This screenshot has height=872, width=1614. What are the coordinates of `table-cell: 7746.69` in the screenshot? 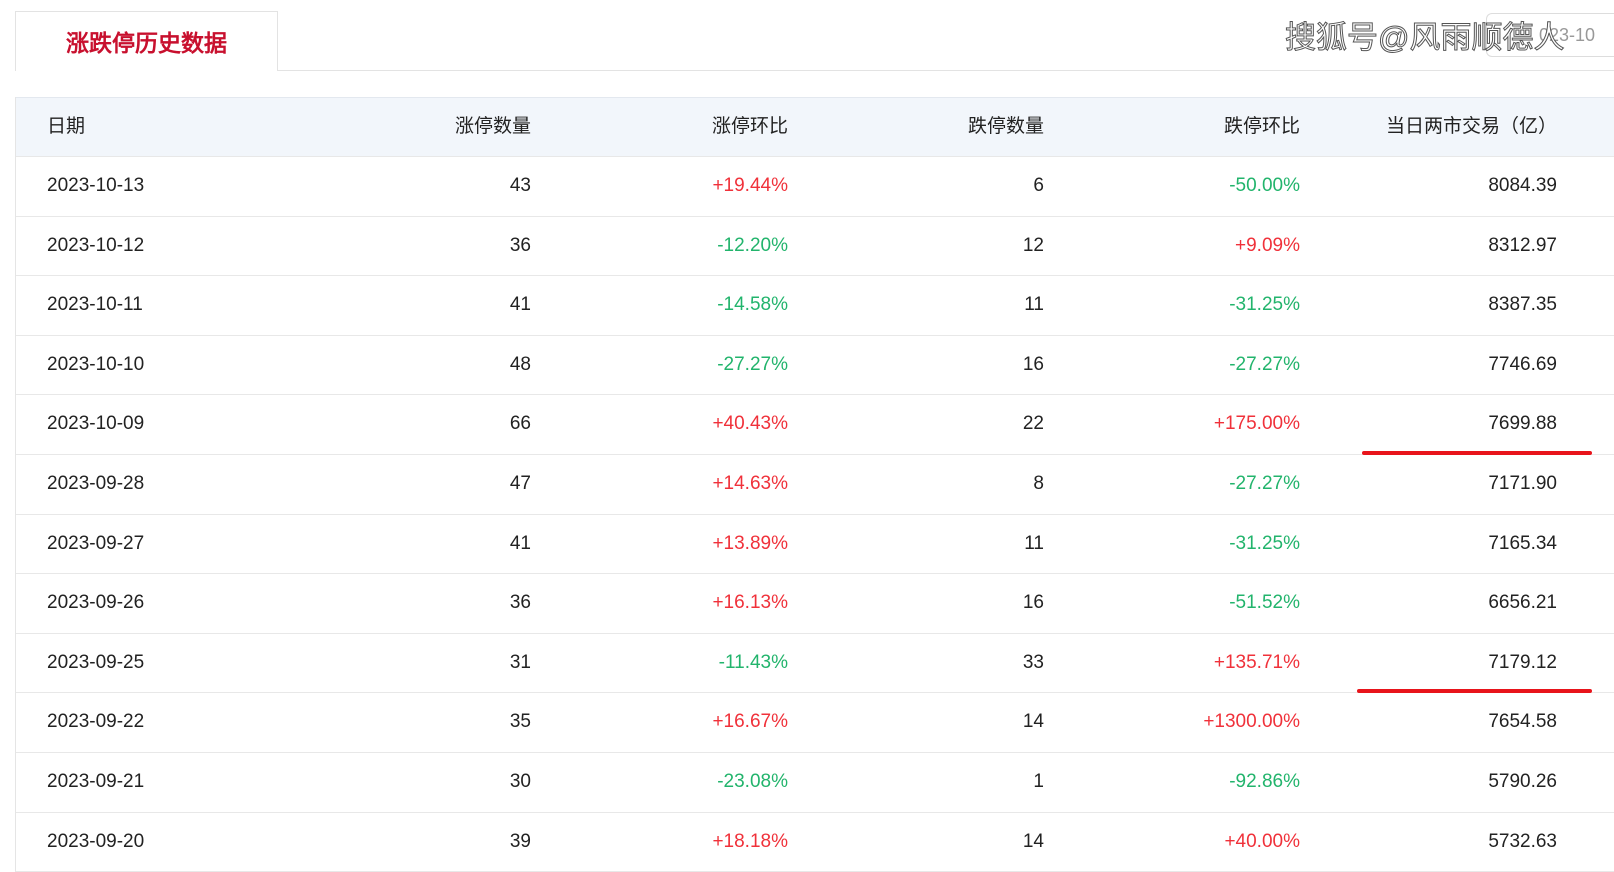 It's located at (1522, 364).